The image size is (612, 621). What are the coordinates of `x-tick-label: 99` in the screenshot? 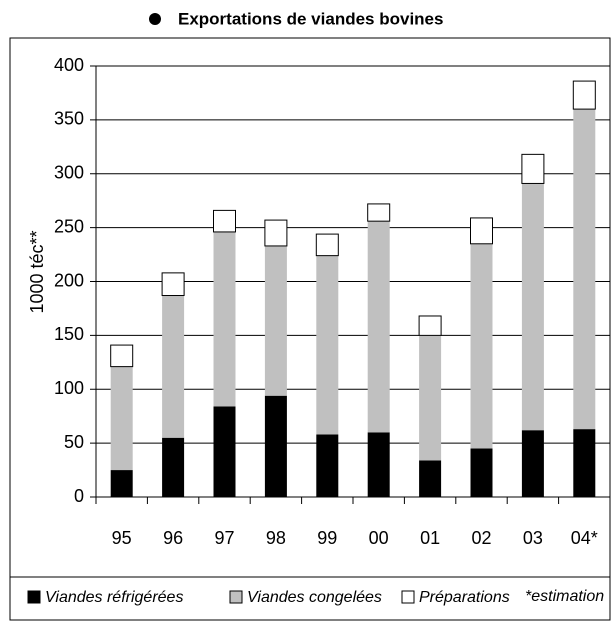 It's located at (327, 538).